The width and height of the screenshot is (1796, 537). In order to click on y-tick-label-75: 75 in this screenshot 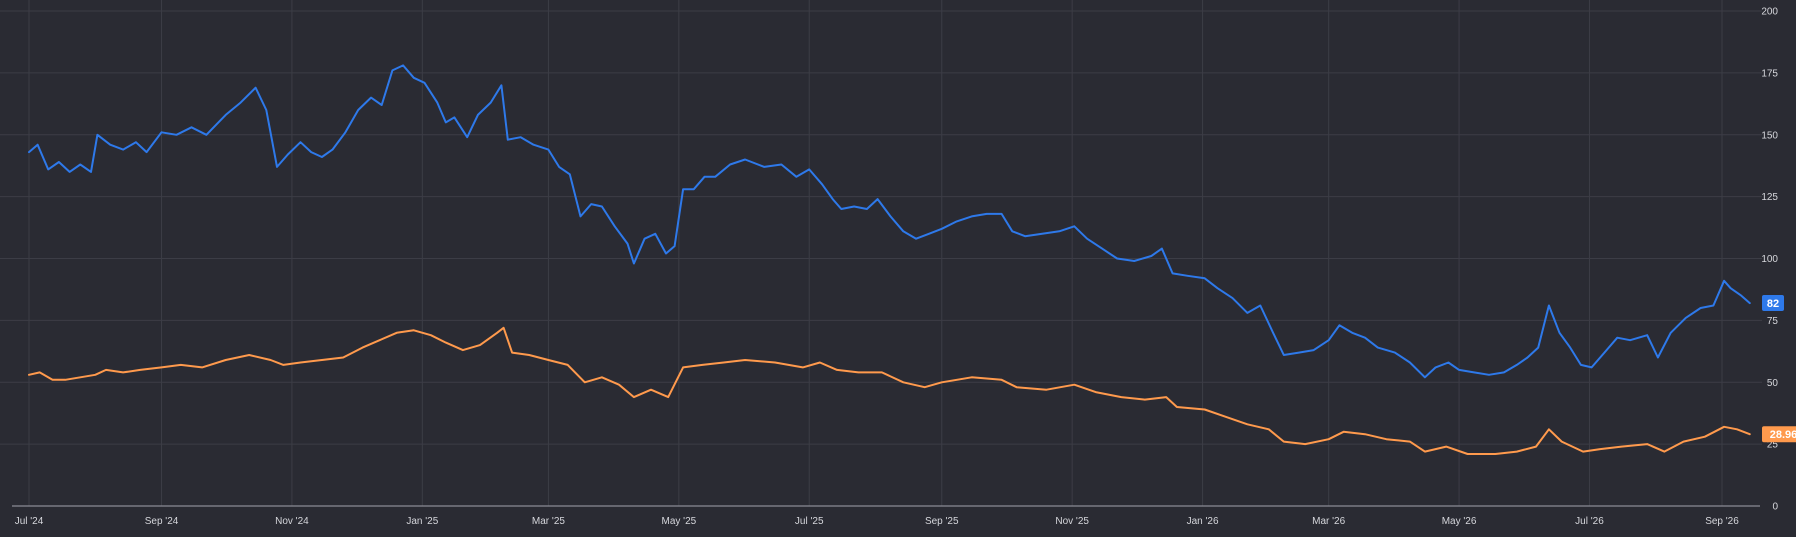, I will do `click(1773, 321)`.